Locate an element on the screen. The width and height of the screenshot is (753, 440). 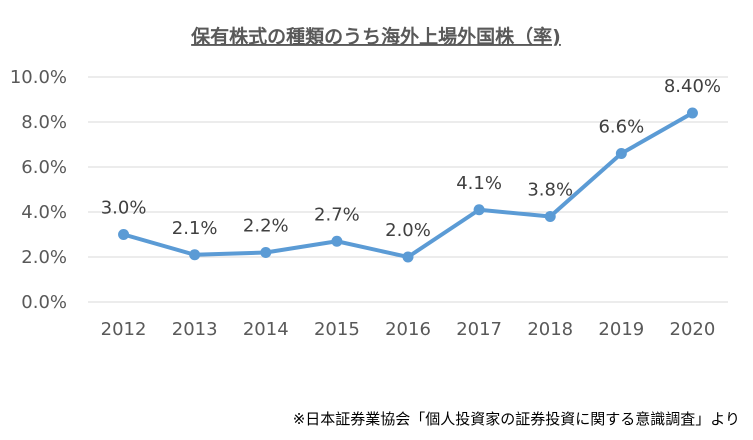
x-tick-label: 2018 is located at coordinates (550, 329).